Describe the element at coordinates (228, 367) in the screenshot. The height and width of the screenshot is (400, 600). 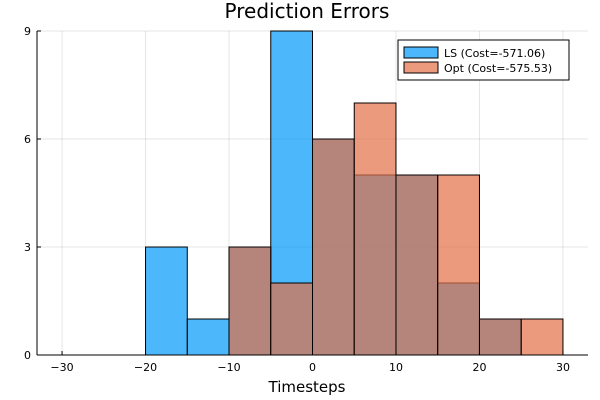
I see `x-tick-label: −10` at that location.